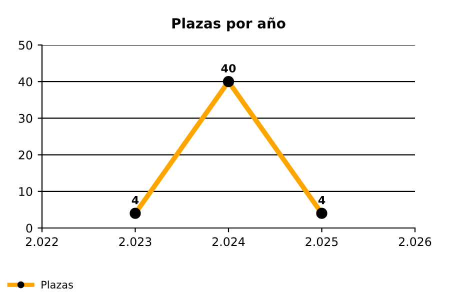 The height and width of the screenshot is (300, 450). Describe the element at coordinates (228, 241) in the screenshot. I see `x-tick-label: 2.024` at that location.